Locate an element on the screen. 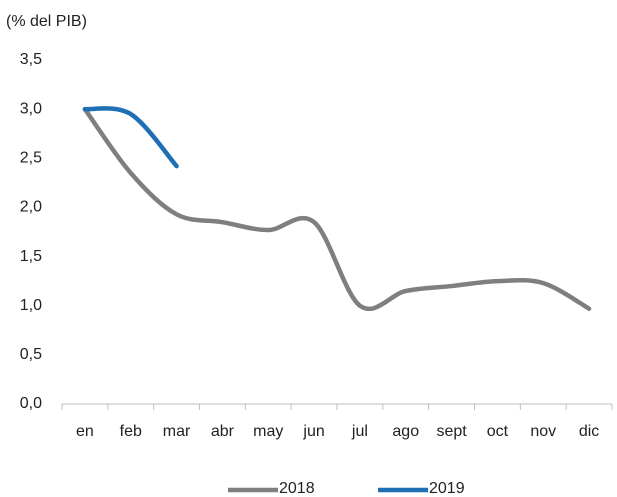 The image size is (617, 497). x-tick-label: en is located at coordinates (85, 431).